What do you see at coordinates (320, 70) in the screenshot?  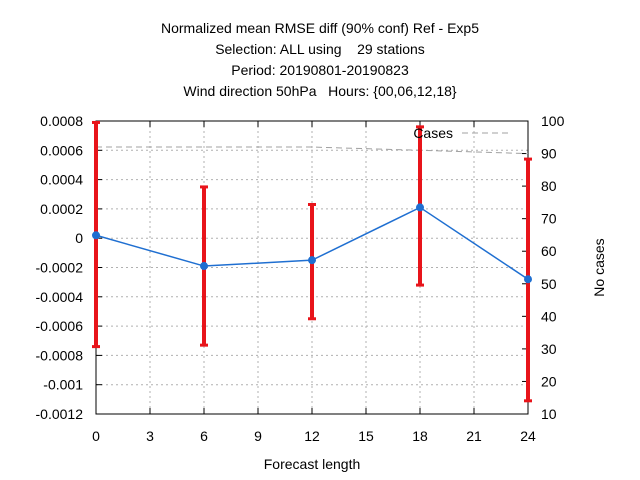 I see `chart-title-line-3: Period: 20190801-20190823` at bounding box center [320, 70].